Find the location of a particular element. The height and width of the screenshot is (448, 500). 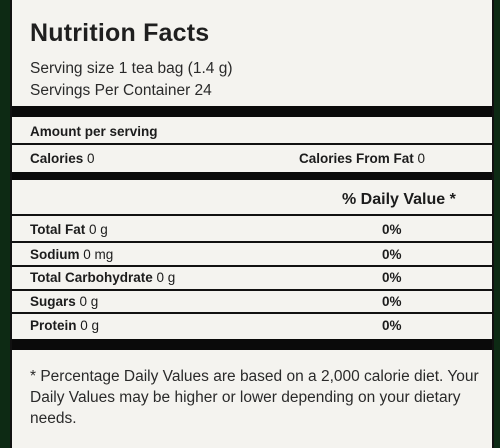

thick-divider-bottom is located at coordinates (252, 344).